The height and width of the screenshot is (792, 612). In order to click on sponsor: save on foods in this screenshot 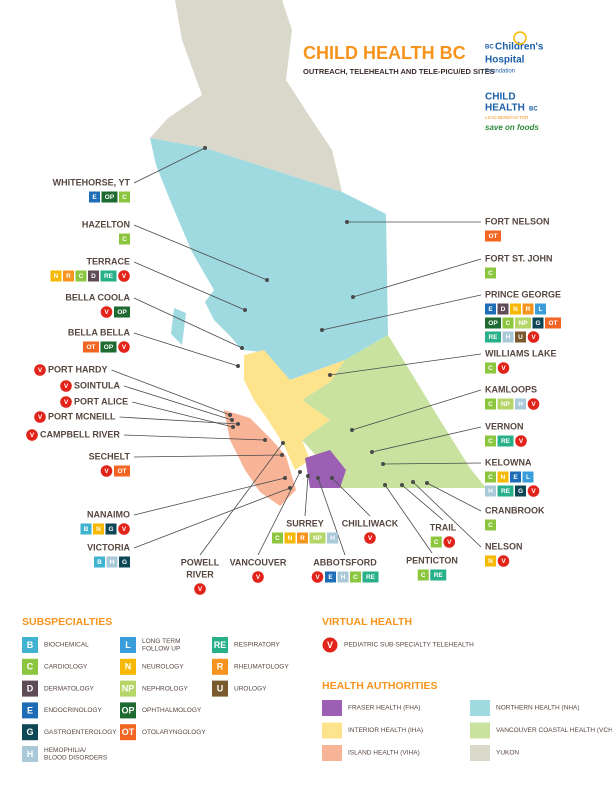, I will do `click(512, 127)`.